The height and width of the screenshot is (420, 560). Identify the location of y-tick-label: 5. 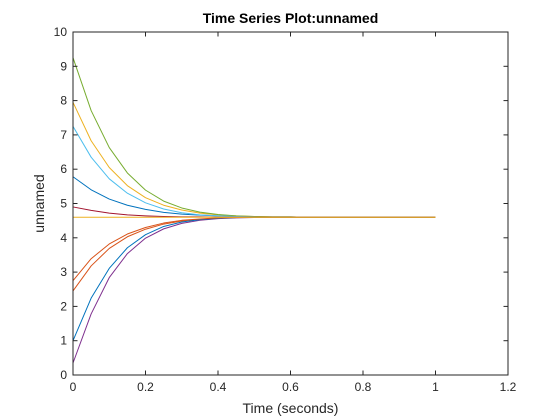
(63, 204).